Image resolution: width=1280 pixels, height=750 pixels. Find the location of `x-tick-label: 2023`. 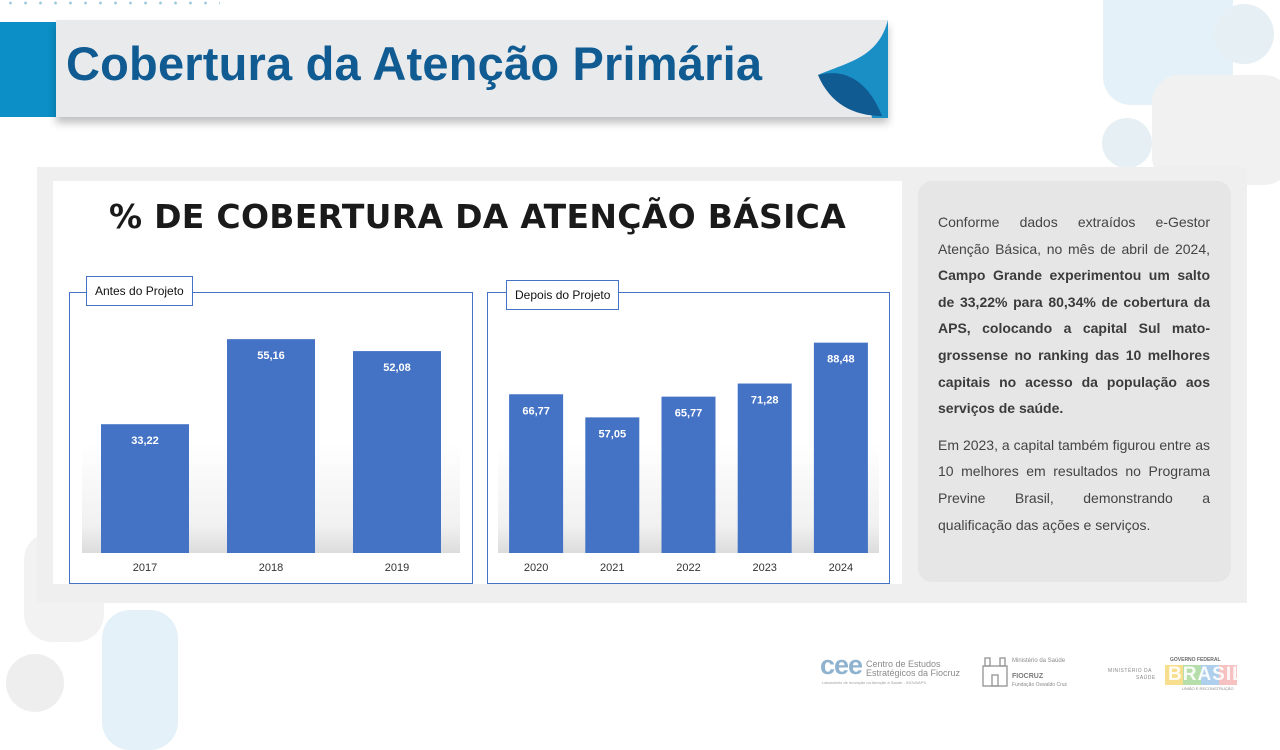

x-tick-label: 2023 is located at coordinates (764, 568).